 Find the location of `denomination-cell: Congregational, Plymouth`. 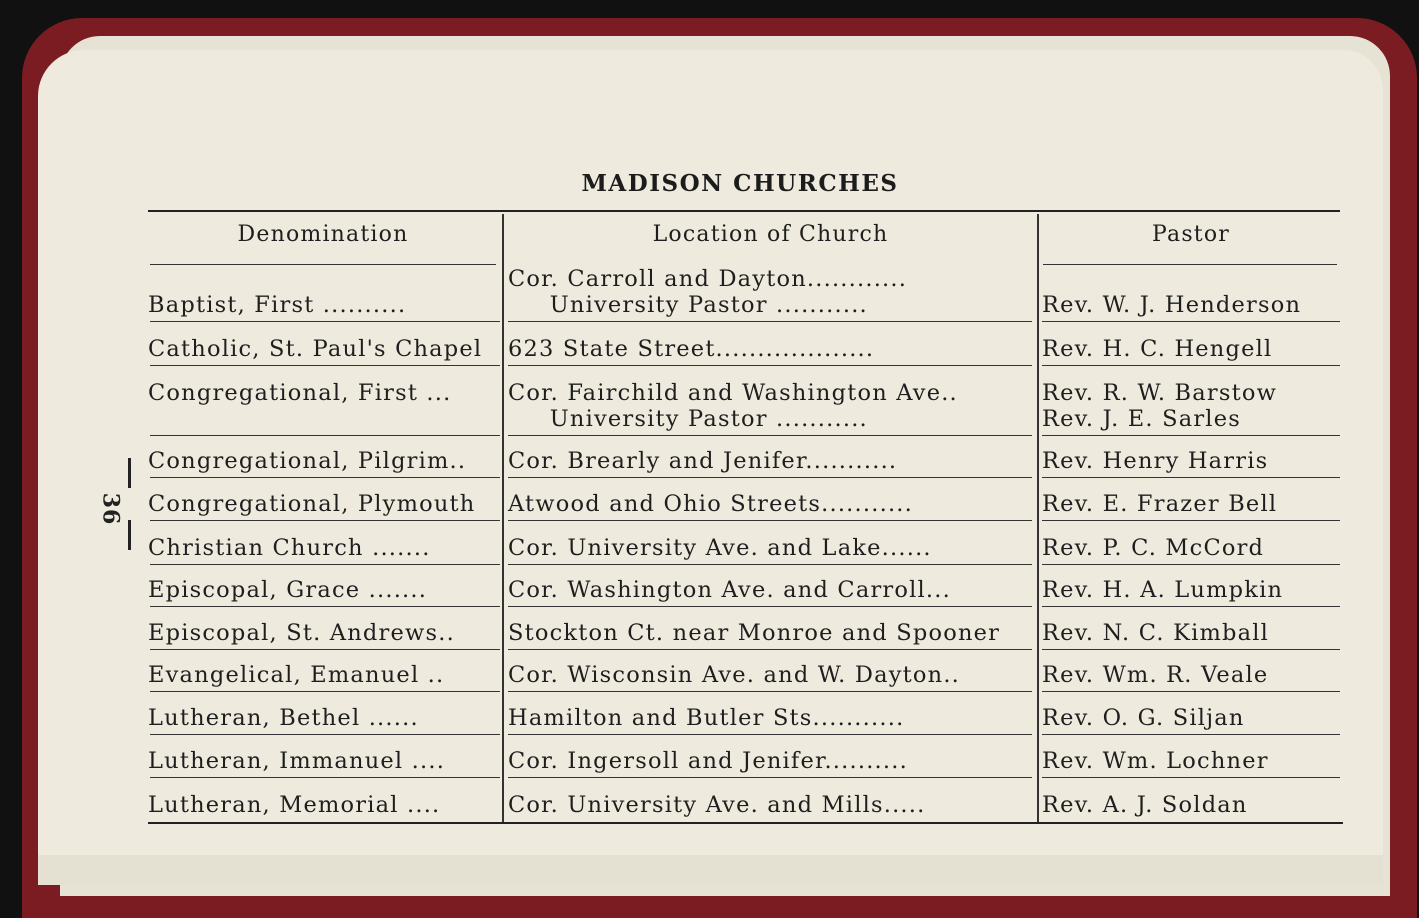

denomination-cell: Congregational, Plymouth is located at coordinates (312, 504).